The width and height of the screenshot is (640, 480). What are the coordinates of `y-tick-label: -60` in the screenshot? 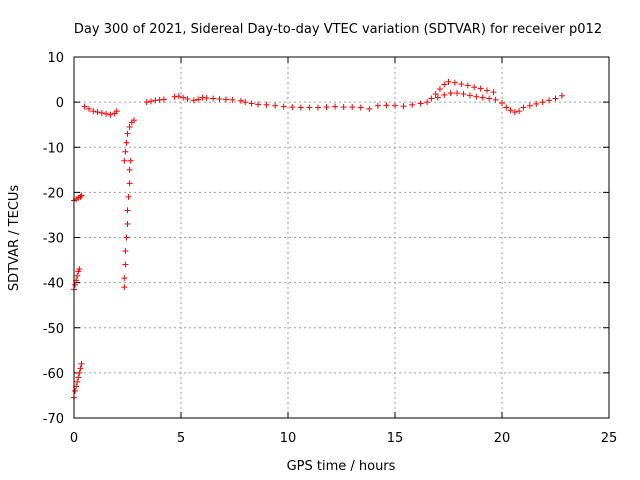 It's located at (53, 374).